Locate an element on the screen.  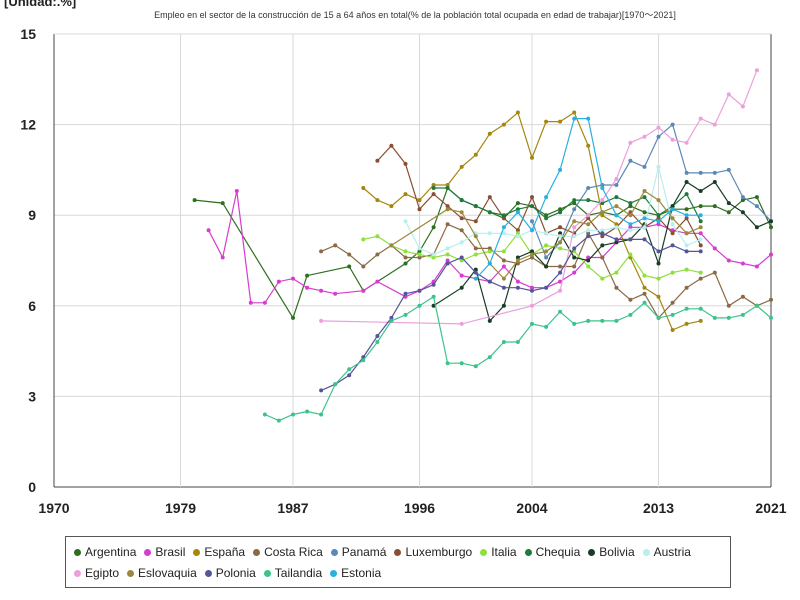
legend-item-panam-: Panamá is located at coordinates (358, 552).